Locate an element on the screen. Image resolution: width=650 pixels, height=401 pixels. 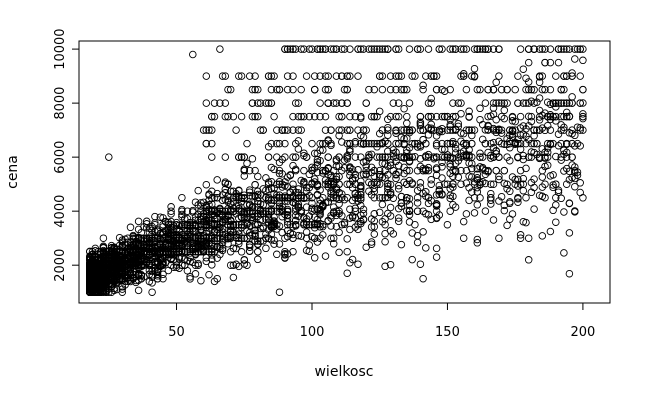
x-tick-label: 200 is located at coordinates (582, 332).